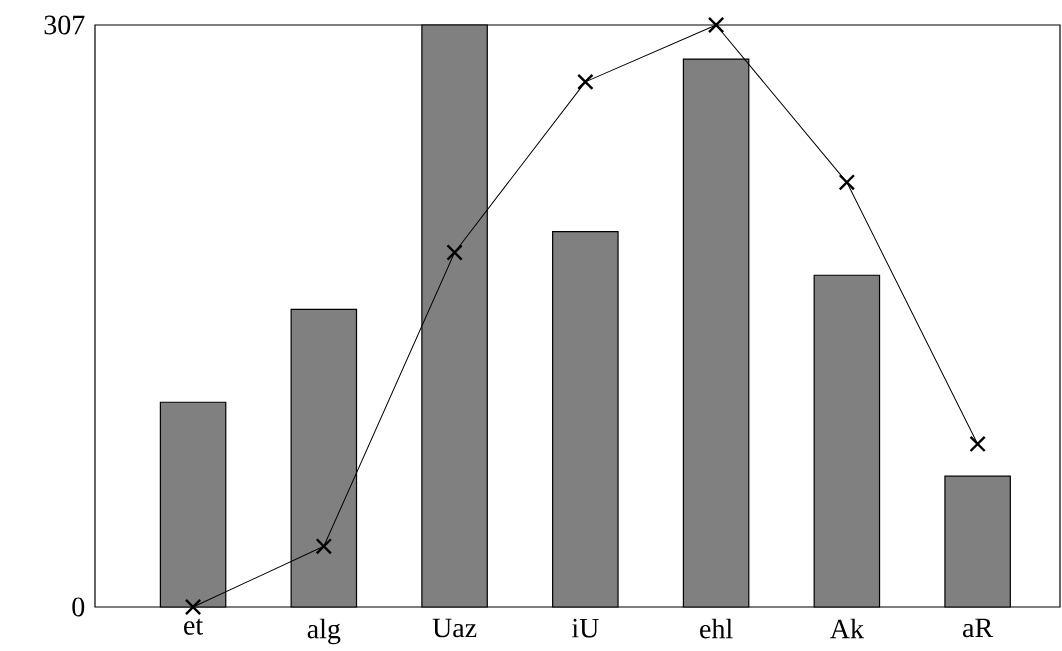 The image size is (1062, 651). What do you see at coordinates (978, 628) in the screenshot?
I see `x-tick-label: aR` at bounding box center [978, 628].